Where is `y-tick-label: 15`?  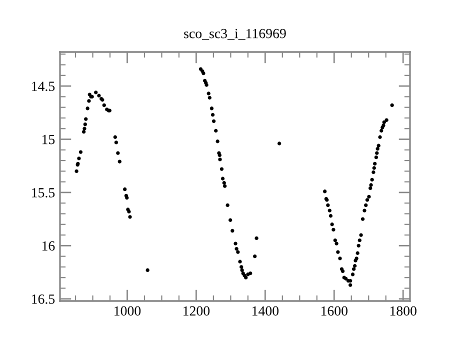
y-tick-label: 15 is located at coordinates (48, 139).